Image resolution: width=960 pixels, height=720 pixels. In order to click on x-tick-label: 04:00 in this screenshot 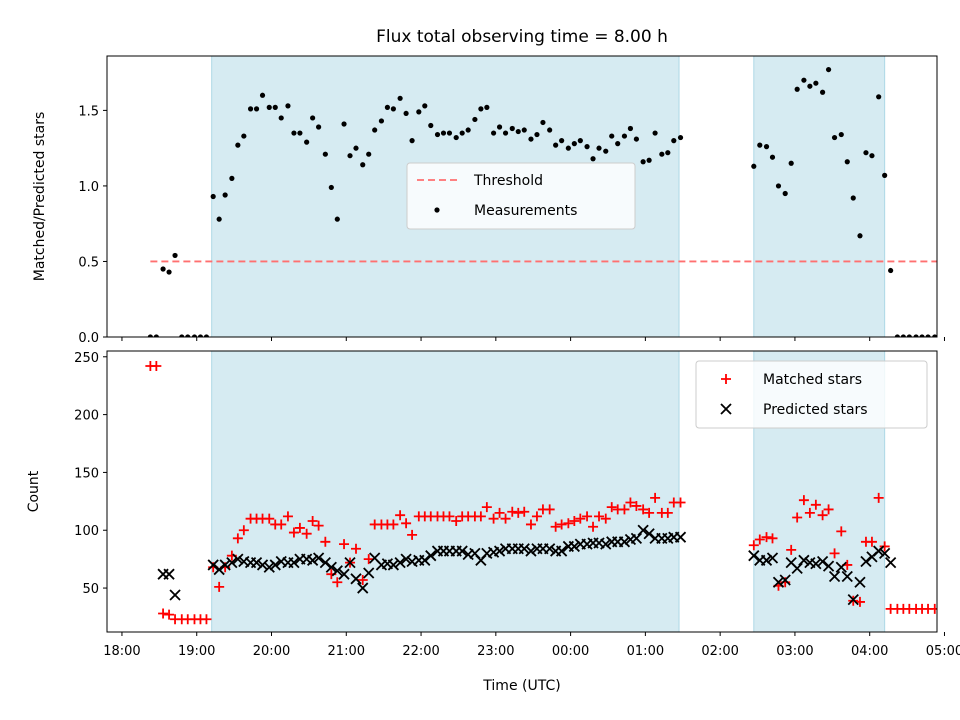, I will do `click(869, 651)`.